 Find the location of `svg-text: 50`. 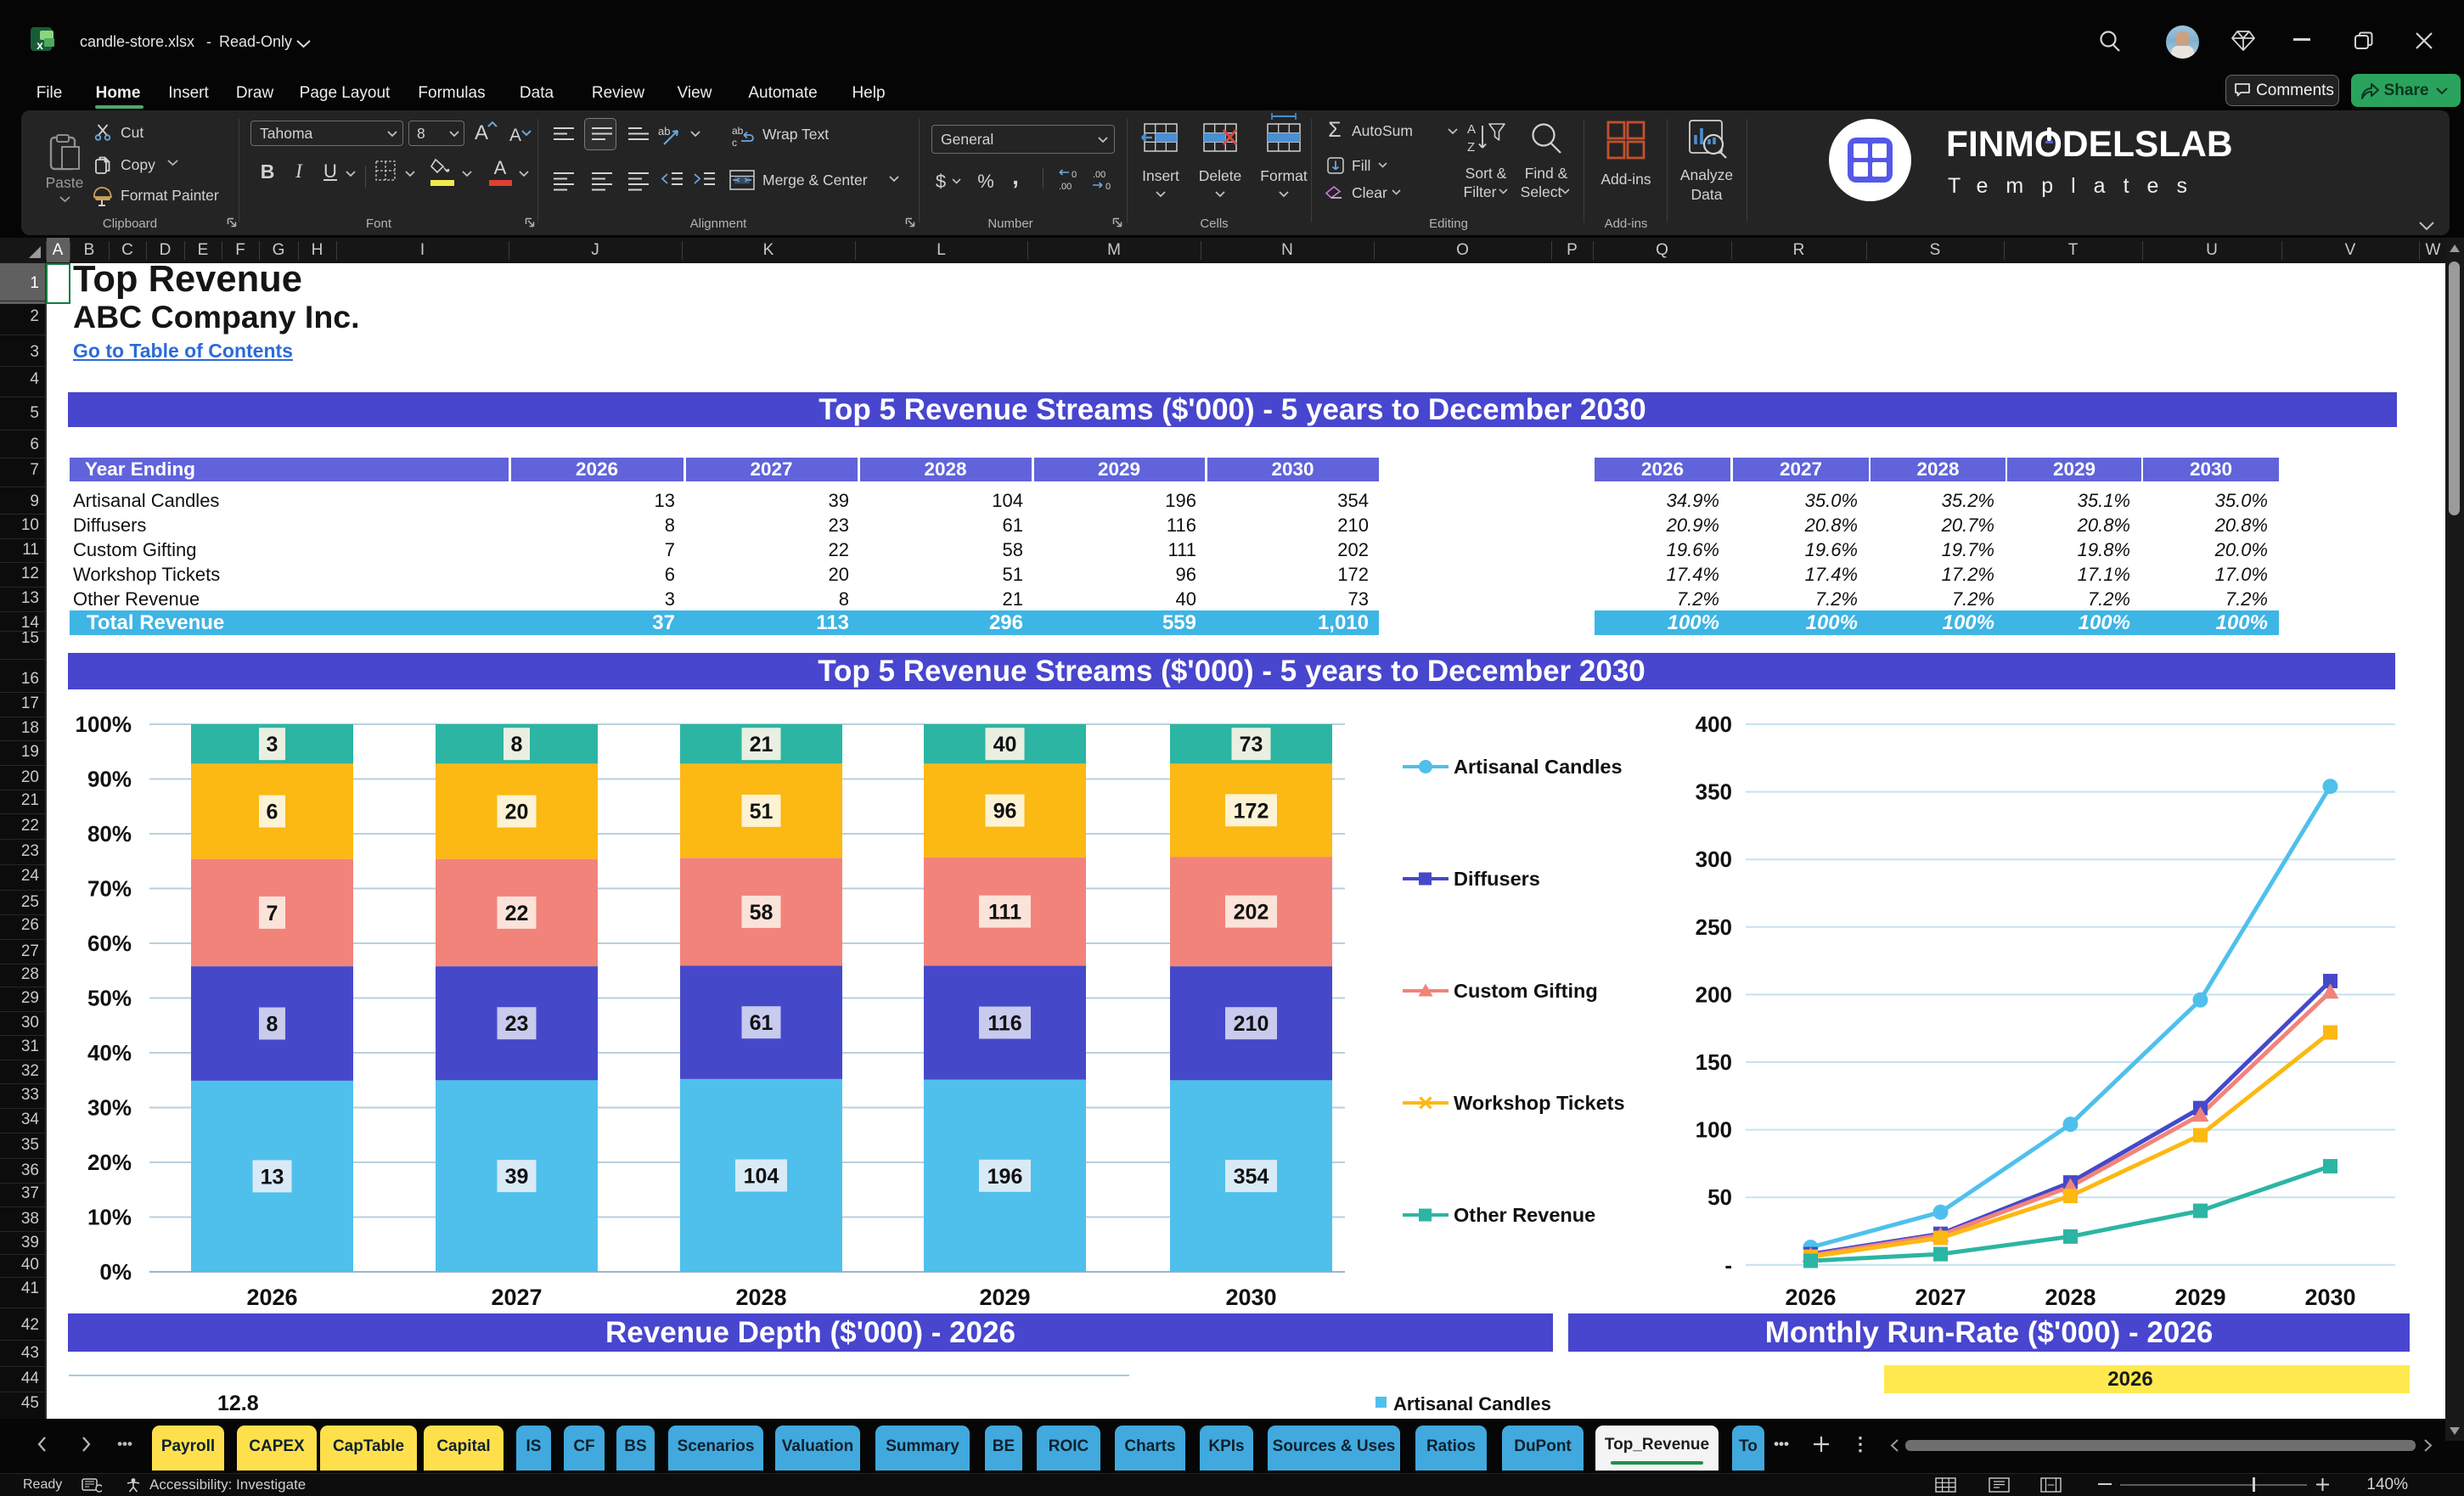

svg-text: 50 is located at coordinates (1719, 1197).